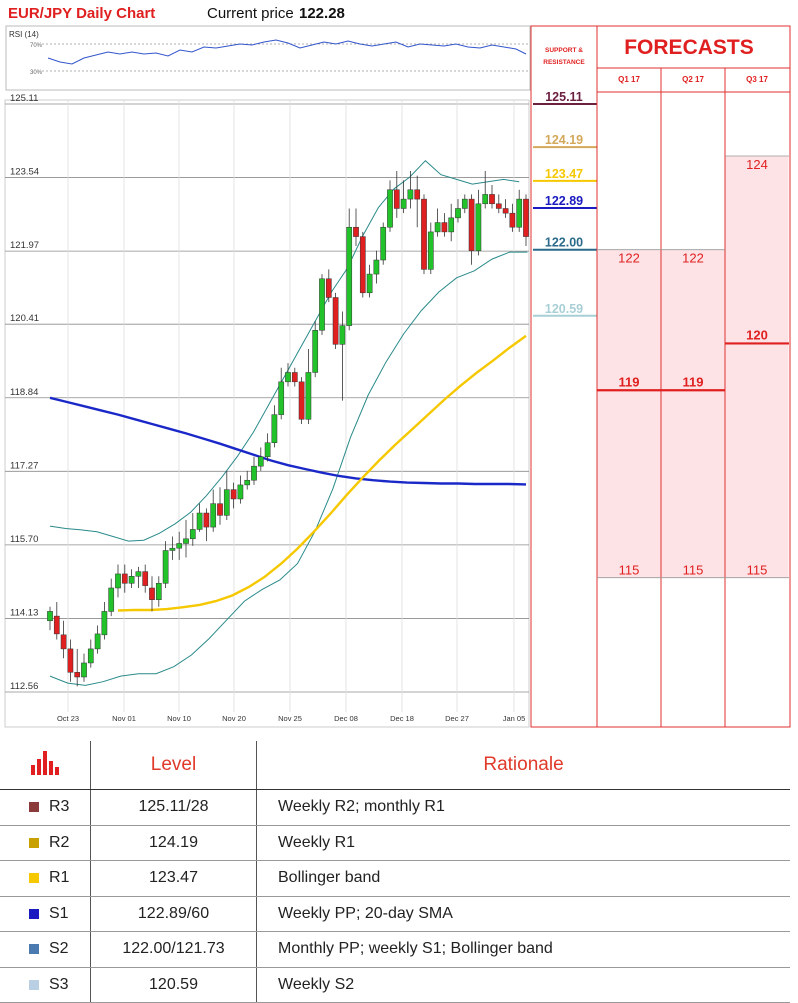 This screenshot has width=798, height=1003. What do you see at coordinates (564, 62) in the screenshot?
I see `sr-title-2: RESISTANCE` at bounding box center [564, 62].